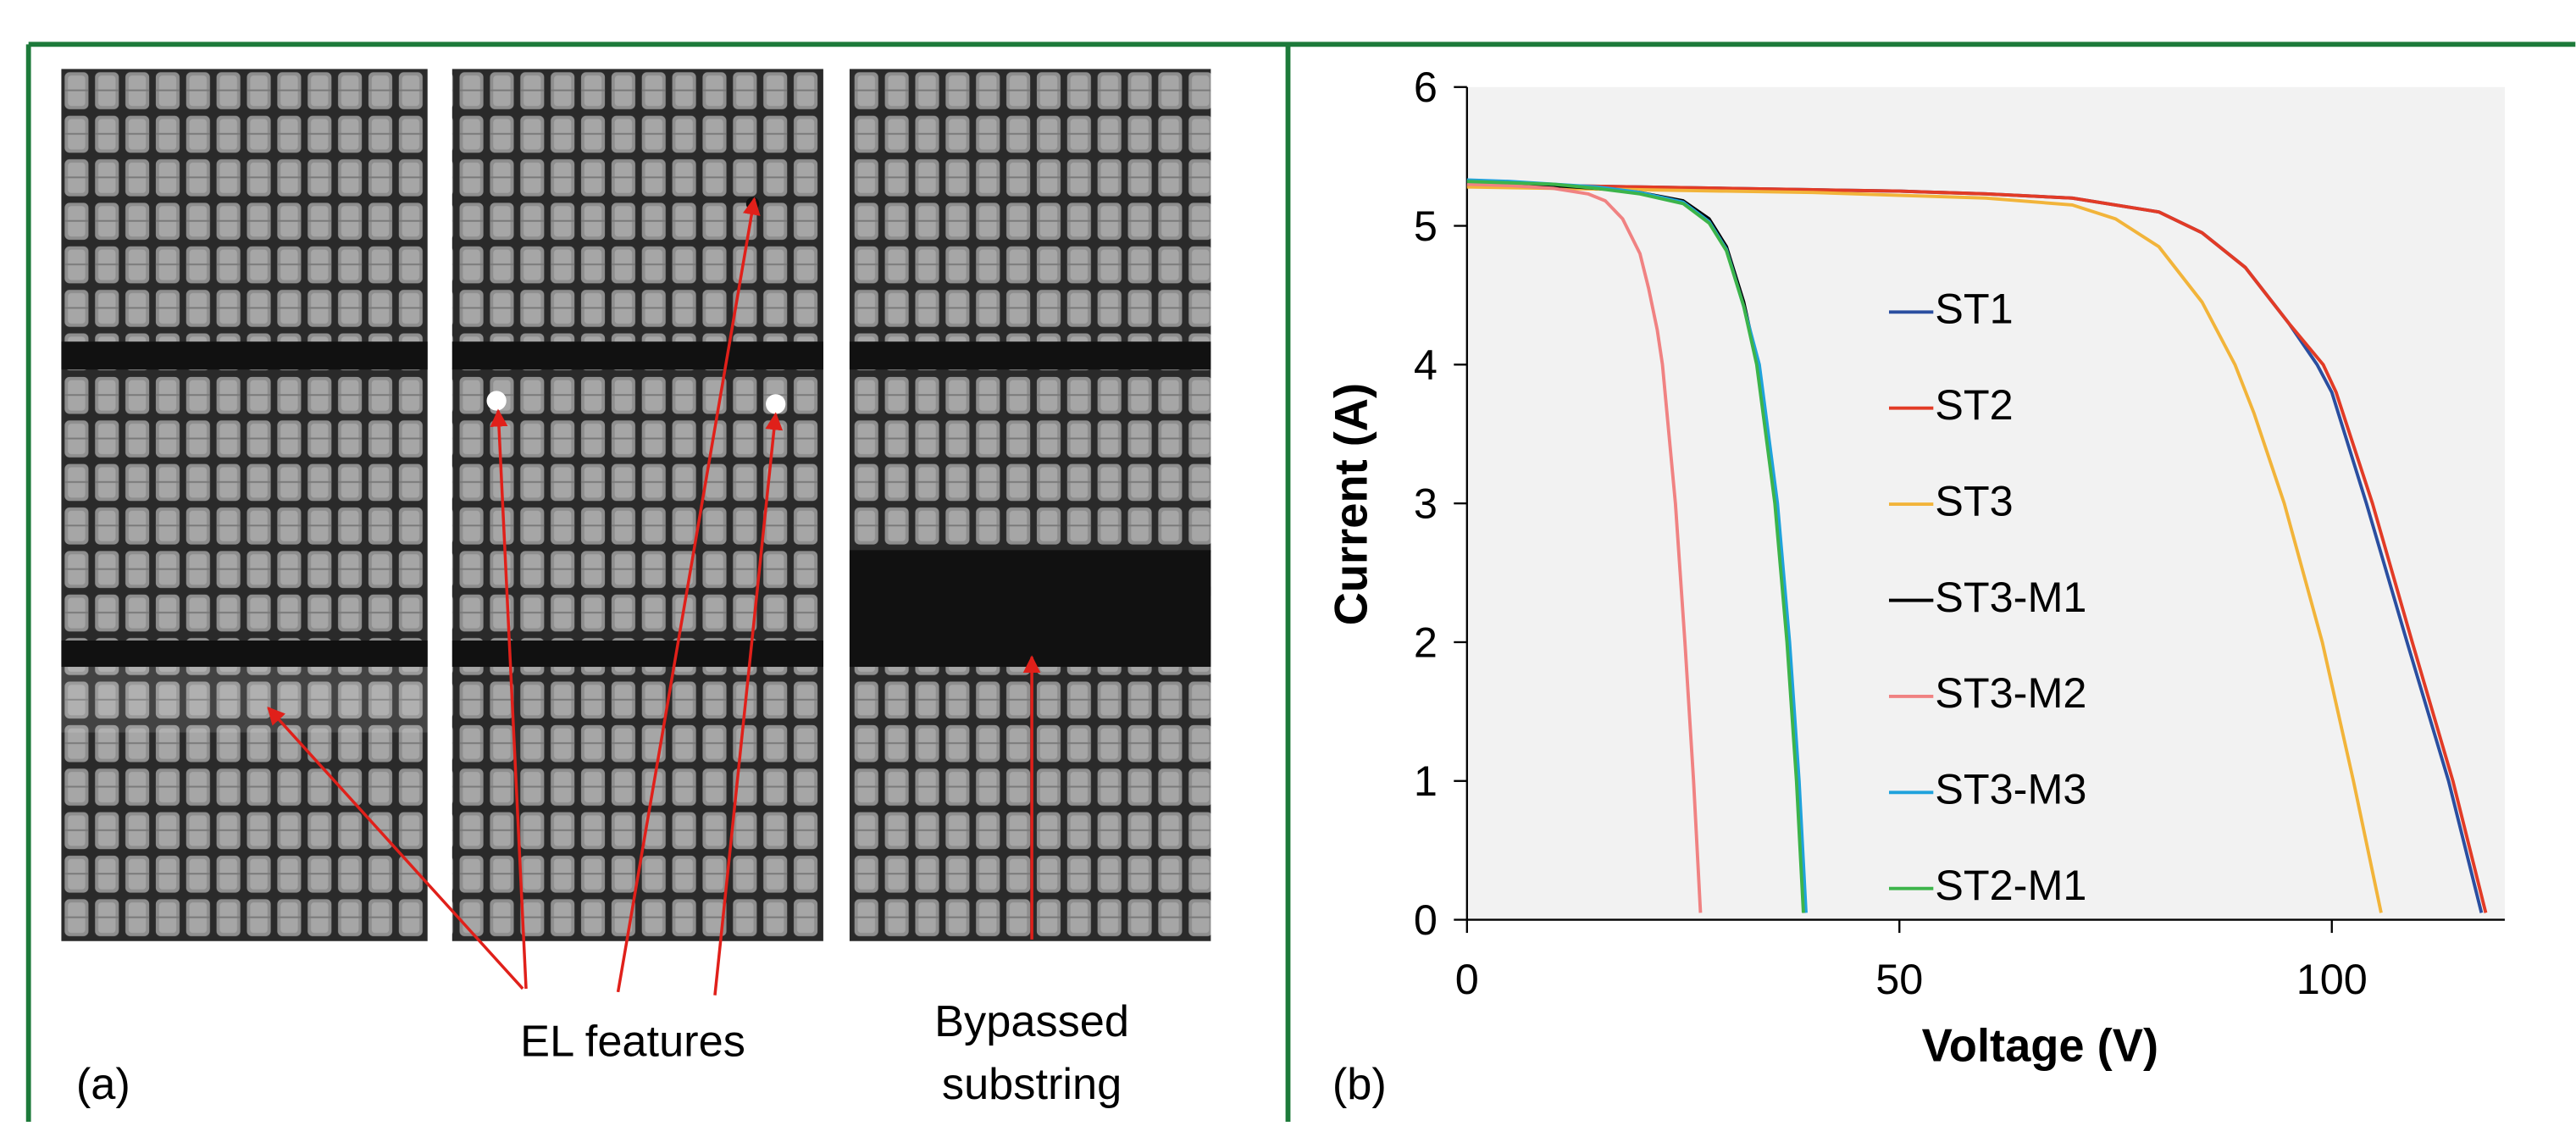  What do you see at coordinates (244, 700) in the screenshot?
I see `el-bright-row` at bounding box center [244, 700].